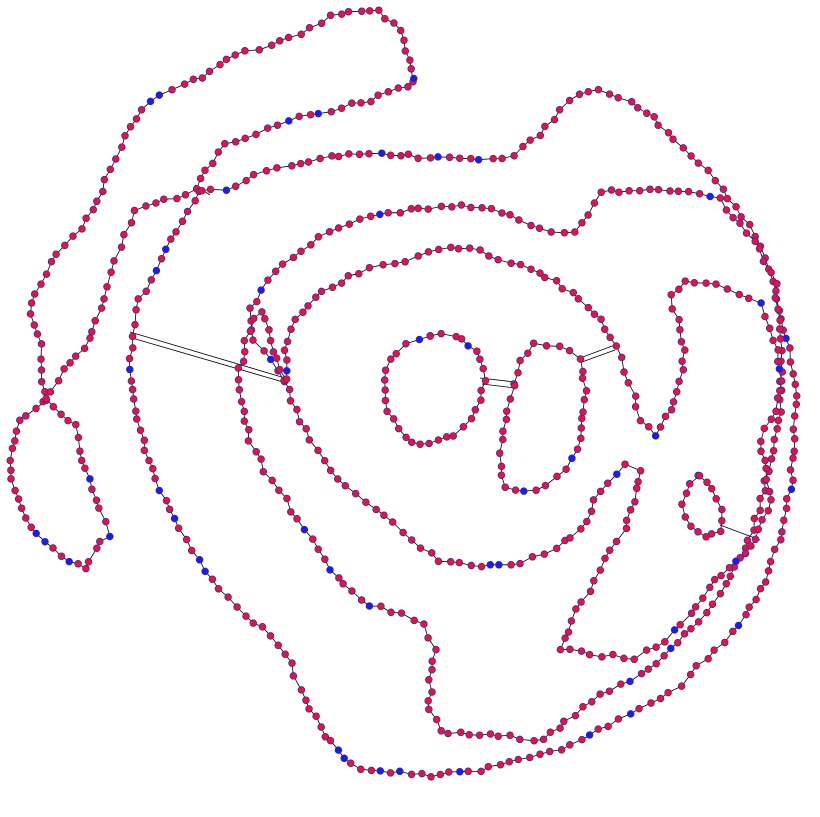 This screenshot has height=817, width=820. Describe the element at coordinates (598, 356) in the screenshot. I see `graph-edge` at that location.